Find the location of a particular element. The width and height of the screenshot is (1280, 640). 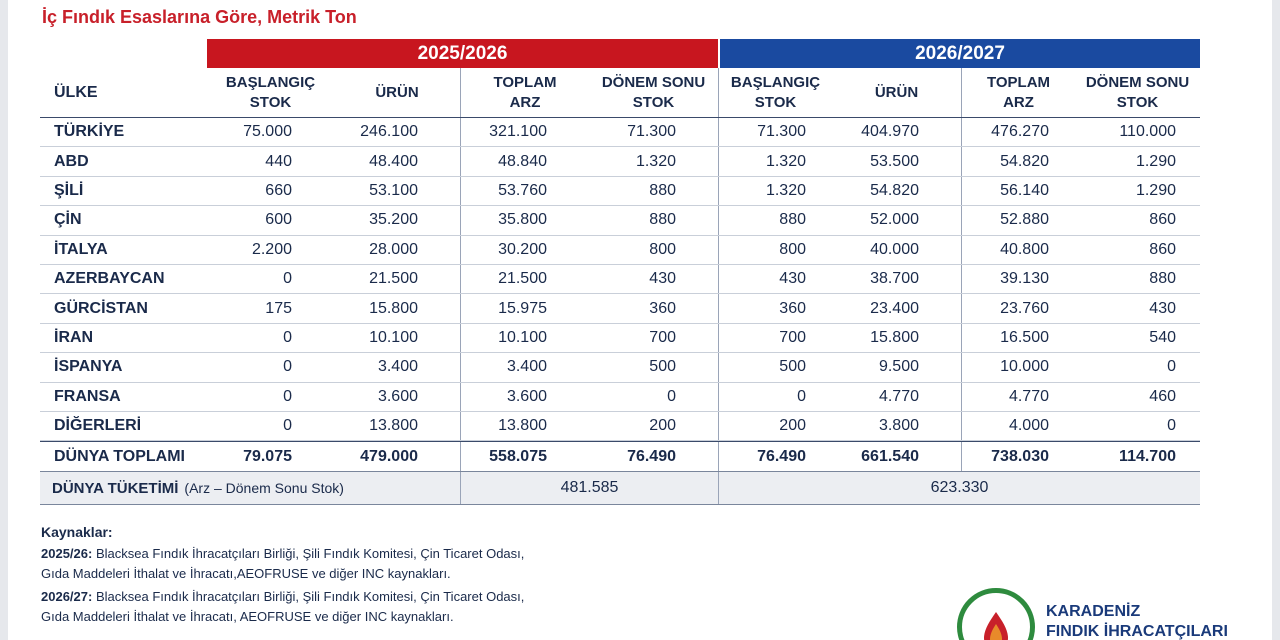

table-row: ÇİN 600 35.200 35.800 880 880 52.000 52.880 860 is located at coordinates (620, 221).